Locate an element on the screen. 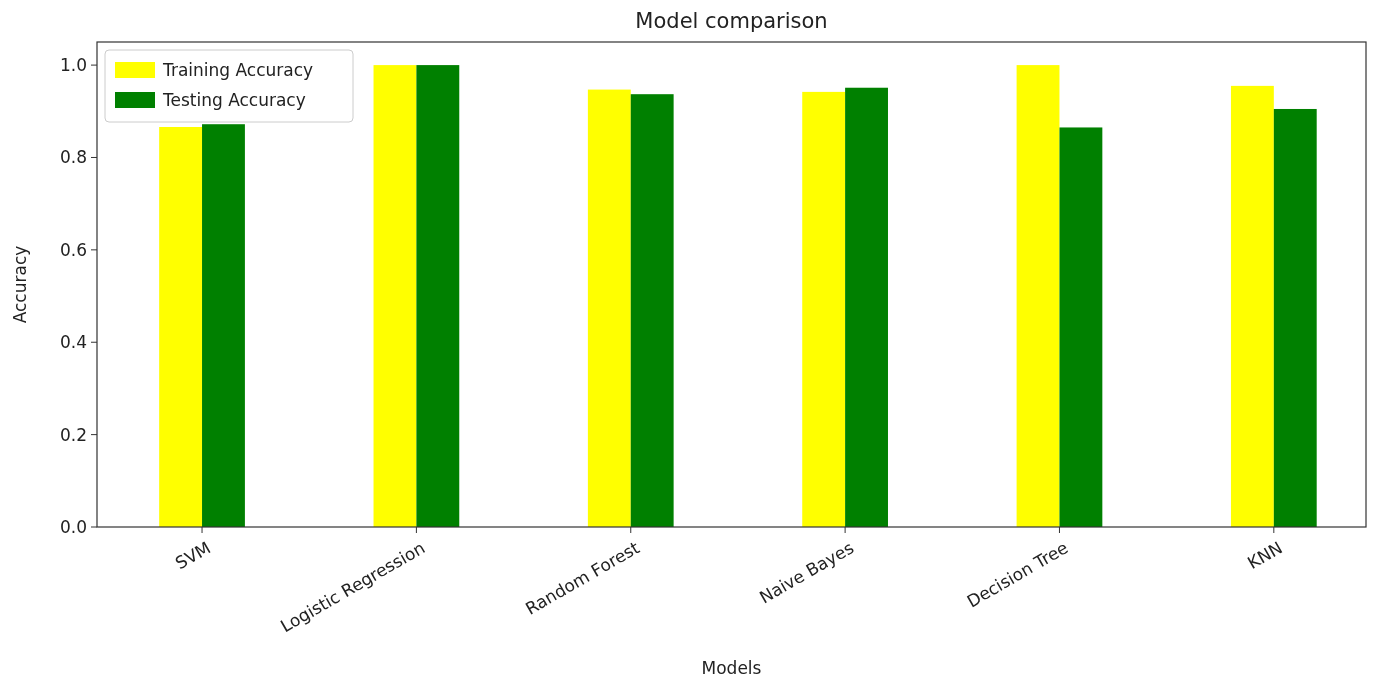 The height and width of the screenshot is (684, 1380). y-tick-label: 0.8 is located at coordinates (73, 157).